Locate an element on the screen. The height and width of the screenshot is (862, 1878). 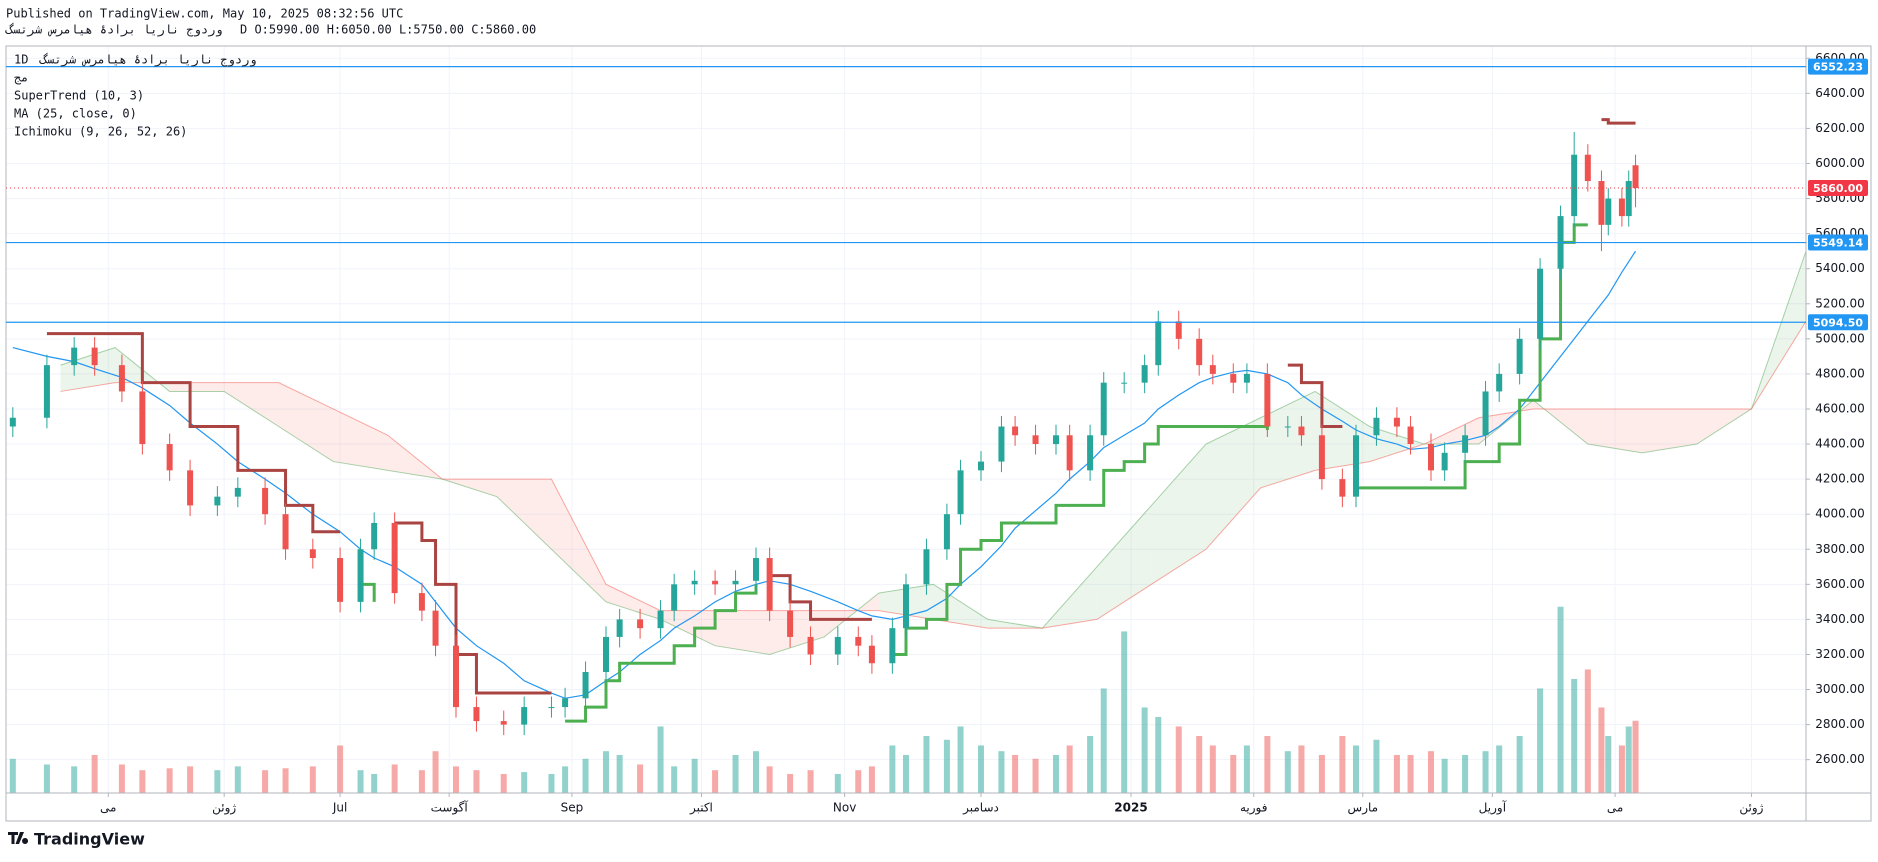
x-tick-label: آگوست is located at coordinates (450, 808).